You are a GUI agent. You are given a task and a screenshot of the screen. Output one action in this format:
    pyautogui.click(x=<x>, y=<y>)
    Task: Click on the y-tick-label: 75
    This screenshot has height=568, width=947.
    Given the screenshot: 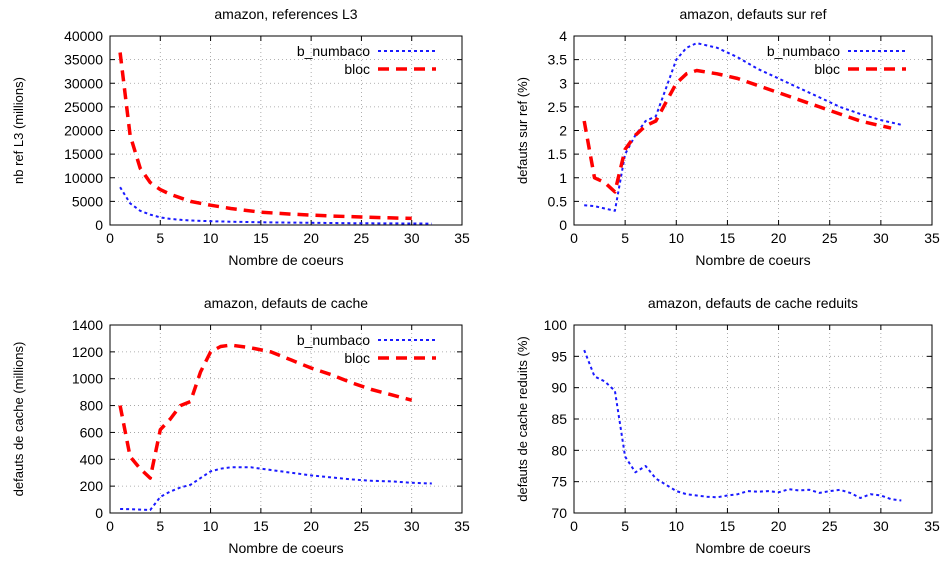 What is the action you would take?
    pyautogui.click(x=559, y=482)
    